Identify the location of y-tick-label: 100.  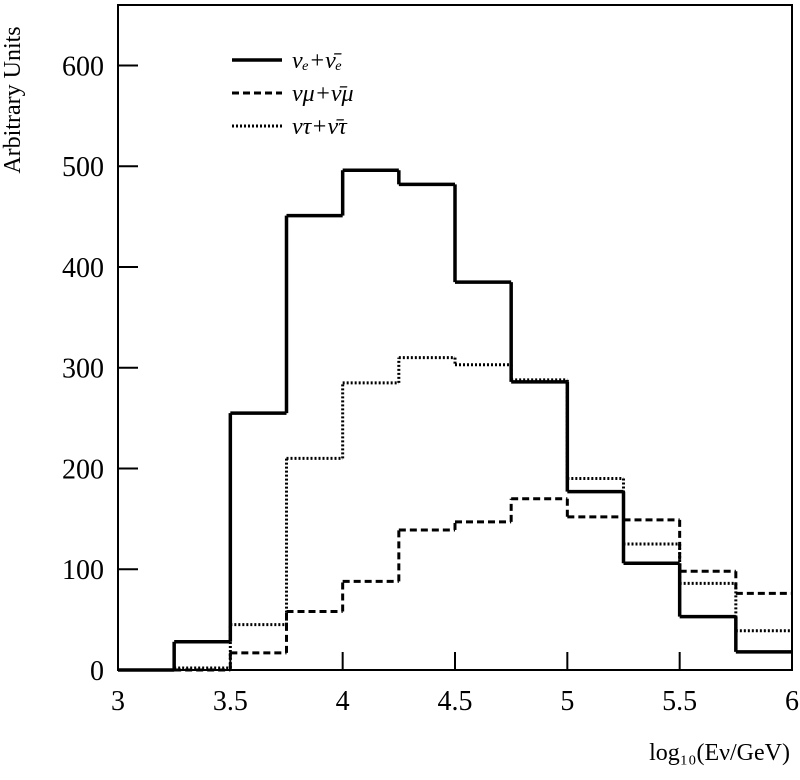
(83, 570).